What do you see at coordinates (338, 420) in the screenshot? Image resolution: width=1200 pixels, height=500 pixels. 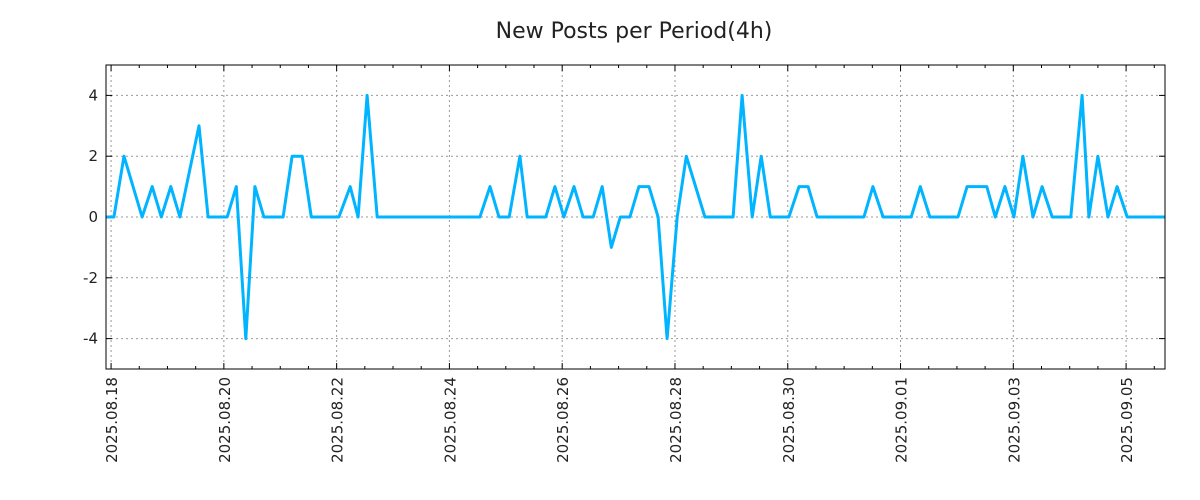 I see `x-tick-label: 2025.08.22` at bounding box center [338, 420].